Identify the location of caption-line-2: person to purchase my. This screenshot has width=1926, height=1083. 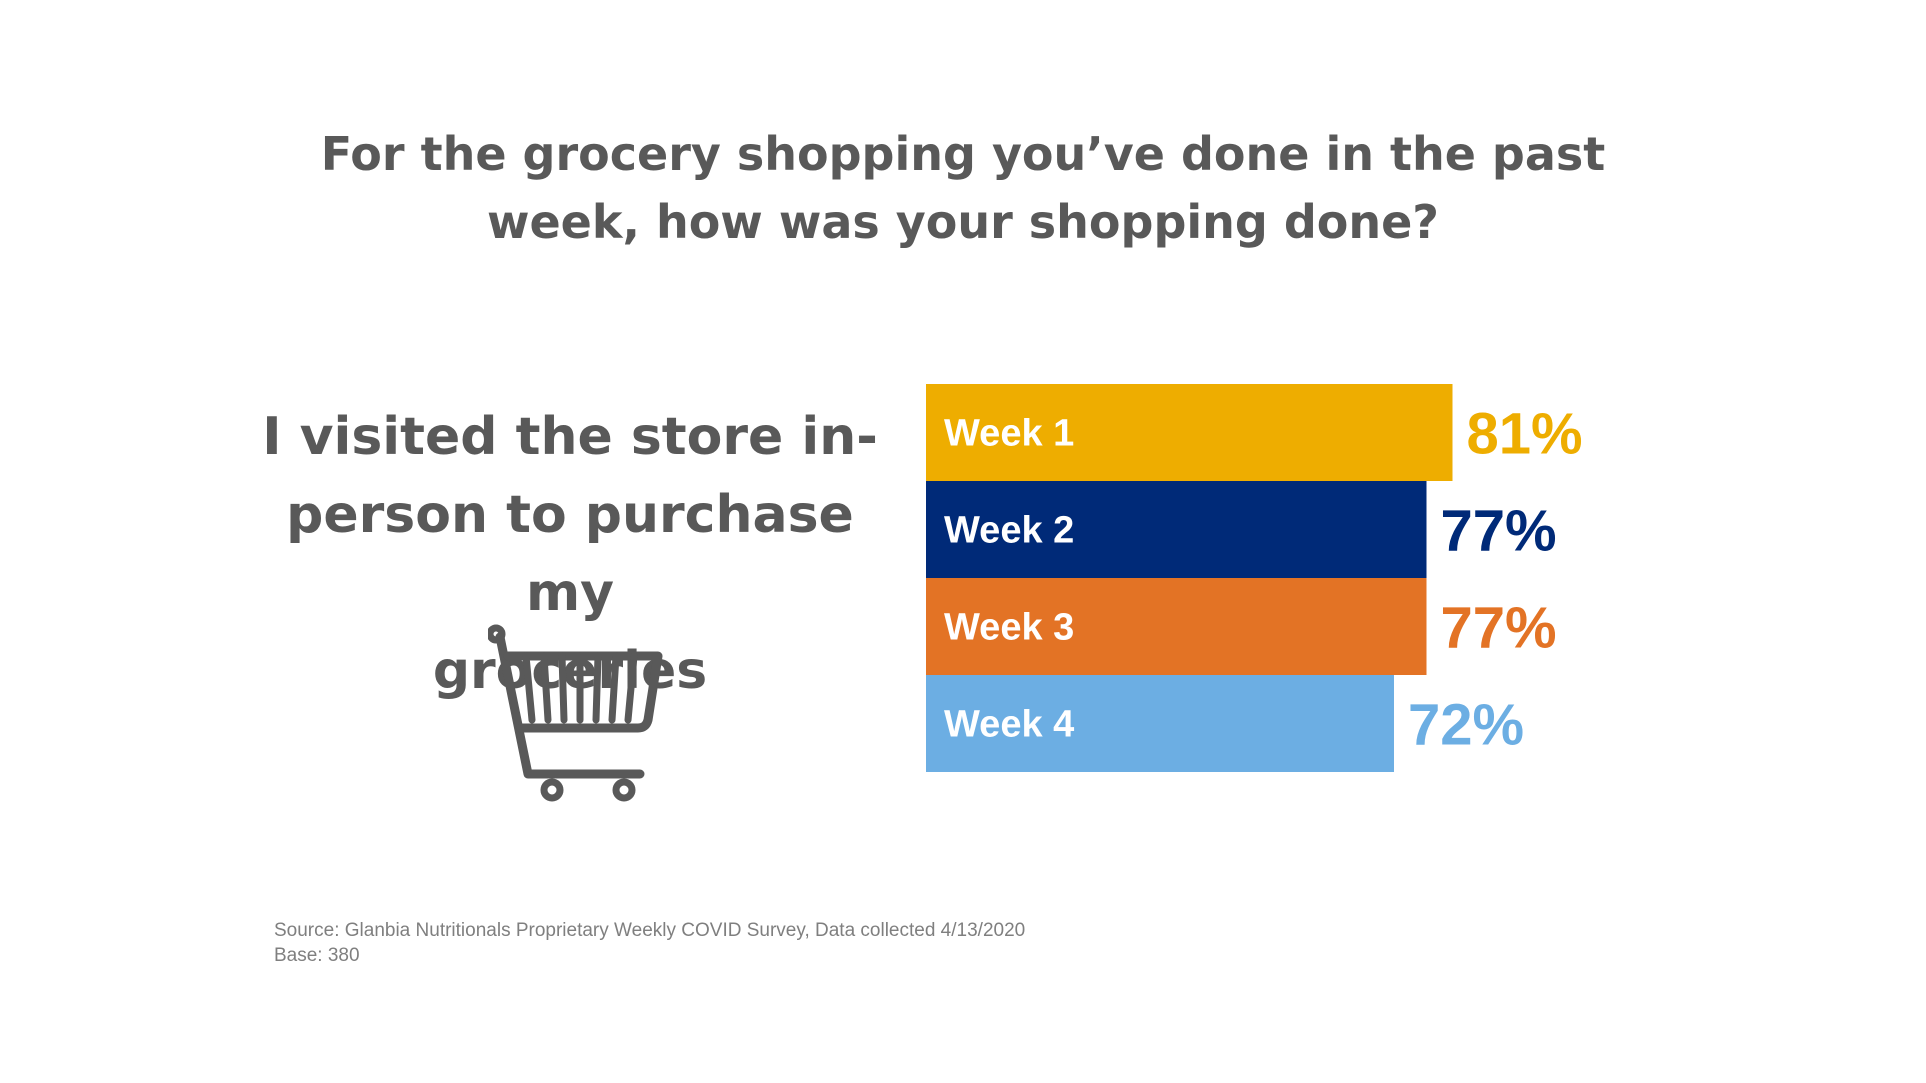
(570, 554).